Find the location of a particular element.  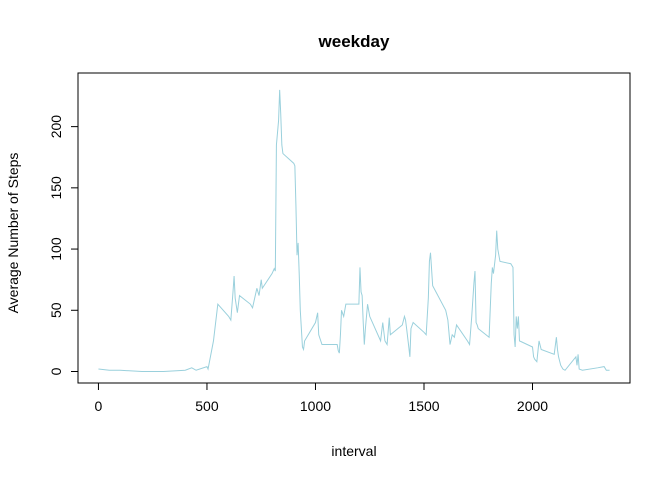

x-tick-label: 1500 is located at coordinates (423, 406).